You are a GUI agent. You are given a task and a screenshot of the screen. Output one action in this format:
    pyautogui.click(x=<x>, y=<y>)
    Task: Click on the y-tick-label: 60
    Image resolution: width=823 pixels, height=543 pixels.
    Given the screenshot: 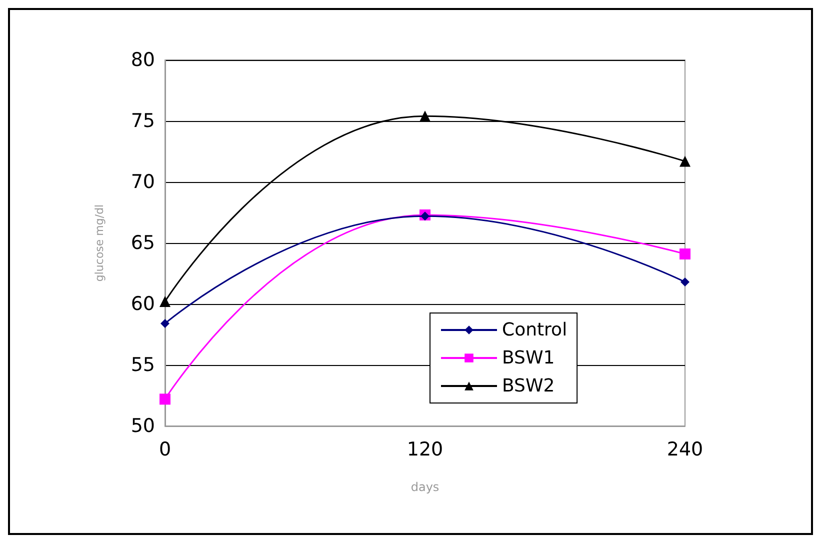 What is the action you would take?
    pyautogui.click(x=142, y=304)
    